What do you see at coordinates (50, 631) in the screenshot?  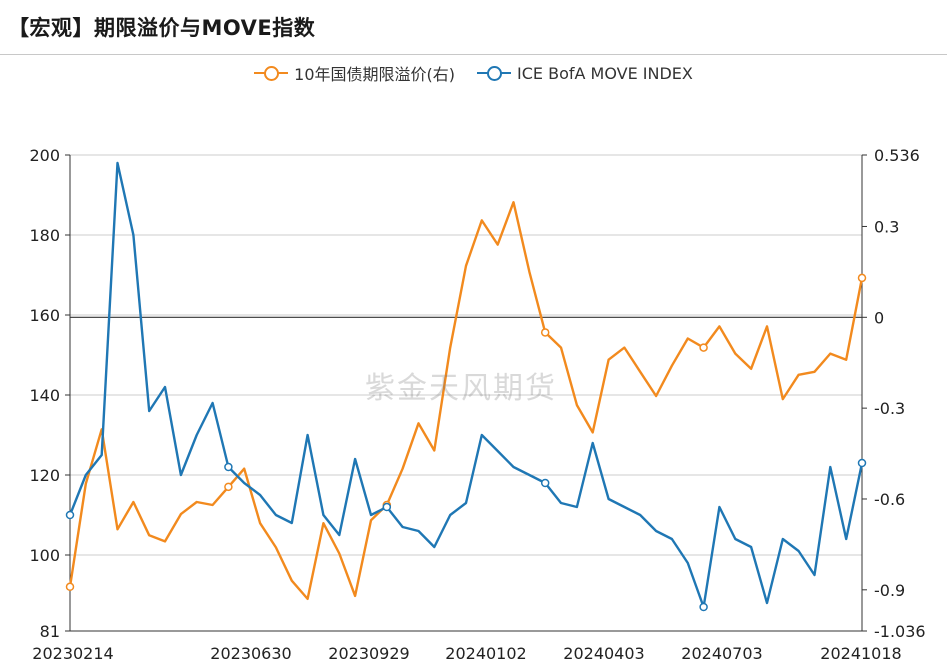 I see `y-left-tick-label: 81` at bounding box center [50, 631].